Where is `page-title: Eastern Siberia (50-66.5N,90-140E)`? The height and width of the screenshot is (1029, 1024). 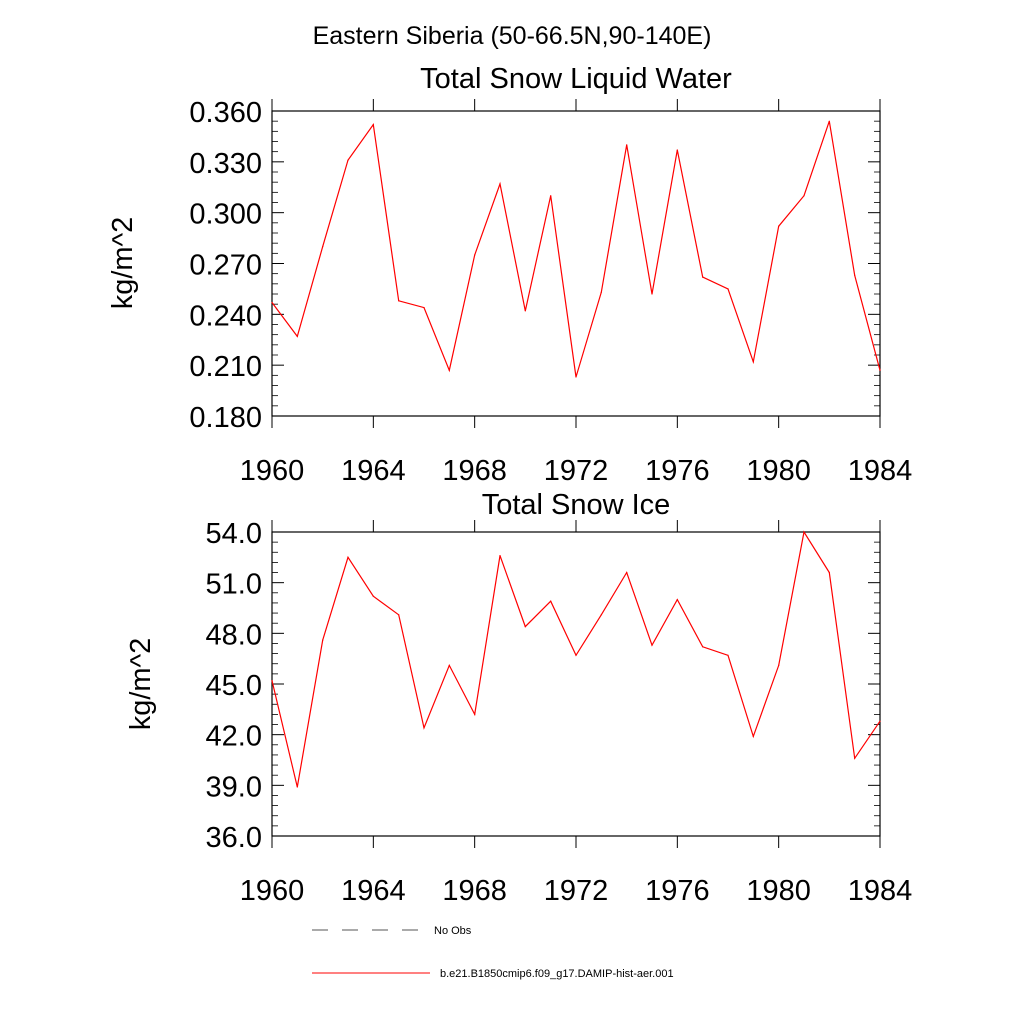
page-title: Eastern Siberia (50-66.5N,90-140E) is located at coordinates (512, 36).